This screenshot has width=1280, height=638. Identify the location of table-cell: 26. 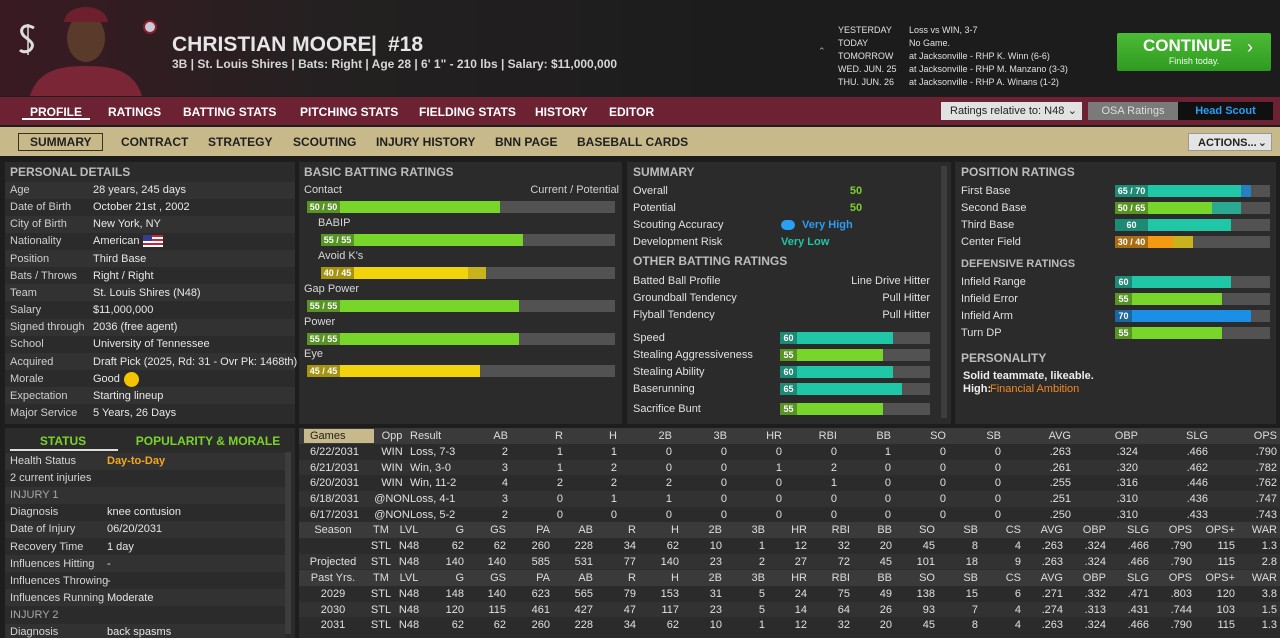
(885, 609).